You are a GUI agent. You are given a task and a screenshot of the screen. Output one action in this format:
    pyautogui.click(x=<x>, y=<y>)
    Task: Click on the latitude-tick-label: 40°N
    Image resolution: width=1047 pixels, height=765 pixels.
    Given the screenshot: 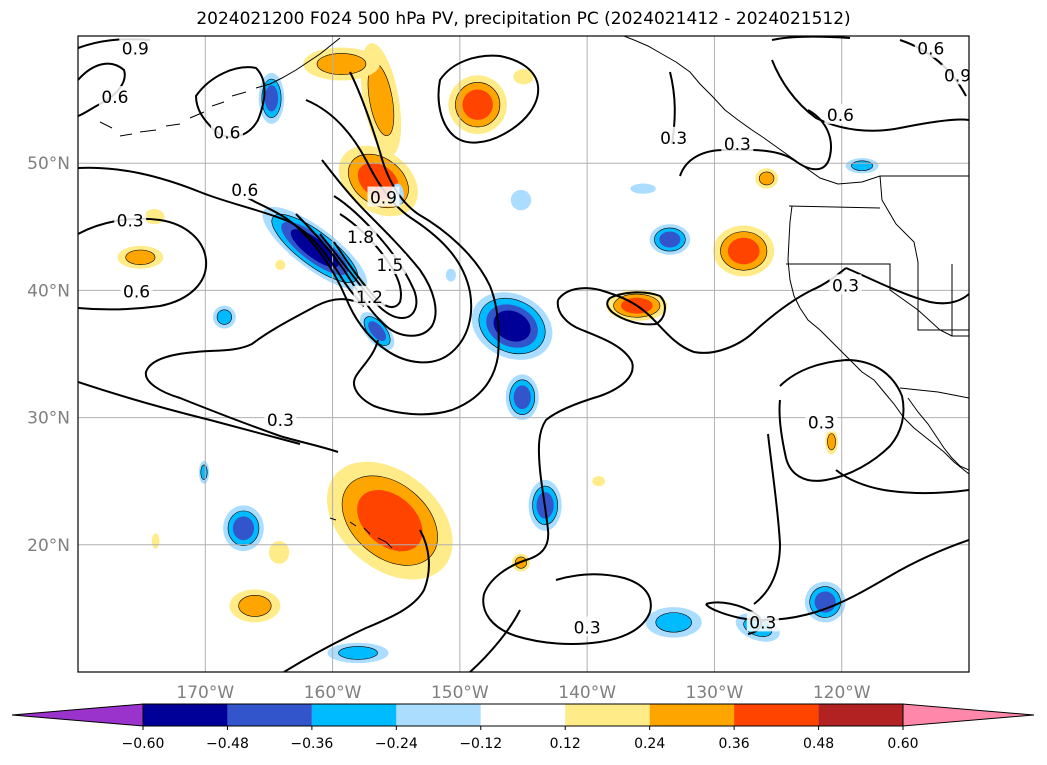 What is the action you would take?
    pyautogui.click(x=48, y=291)
    